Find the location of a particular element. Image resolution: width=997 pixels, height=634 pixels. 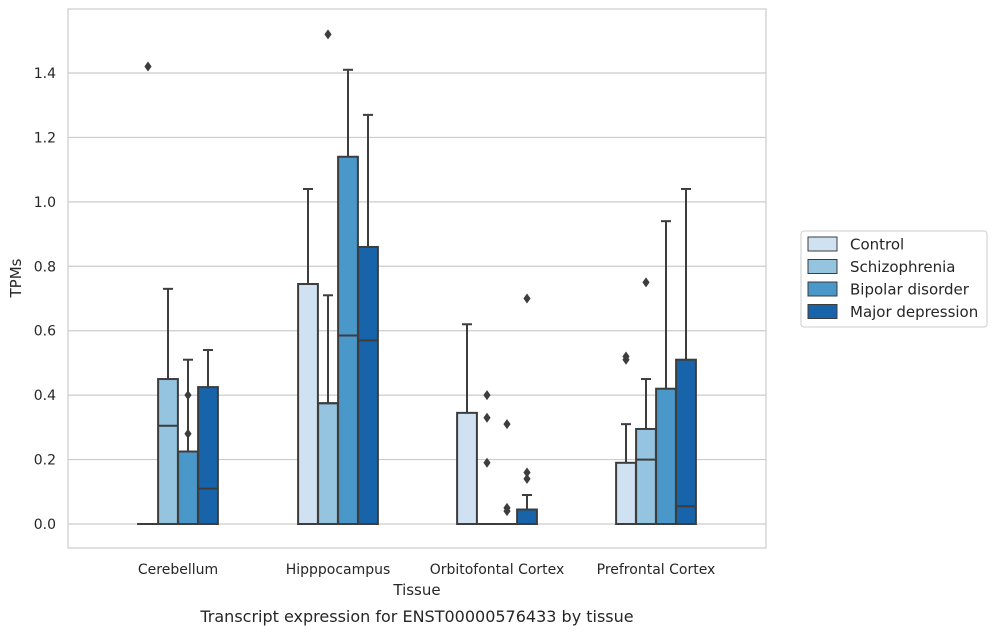

x-axis-title: Tissue is located at coordinates (416, 590).